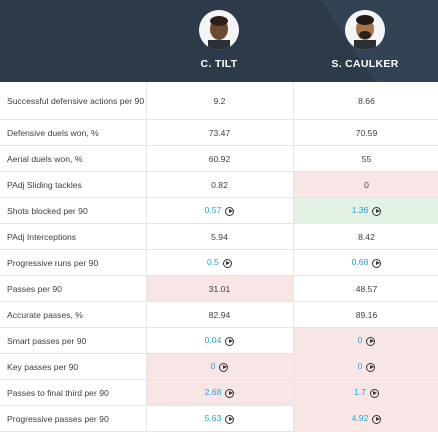 This screenshot has height=432, width=438. I want to click on stat-label: Shots blocked per 90, so click(73, 210).